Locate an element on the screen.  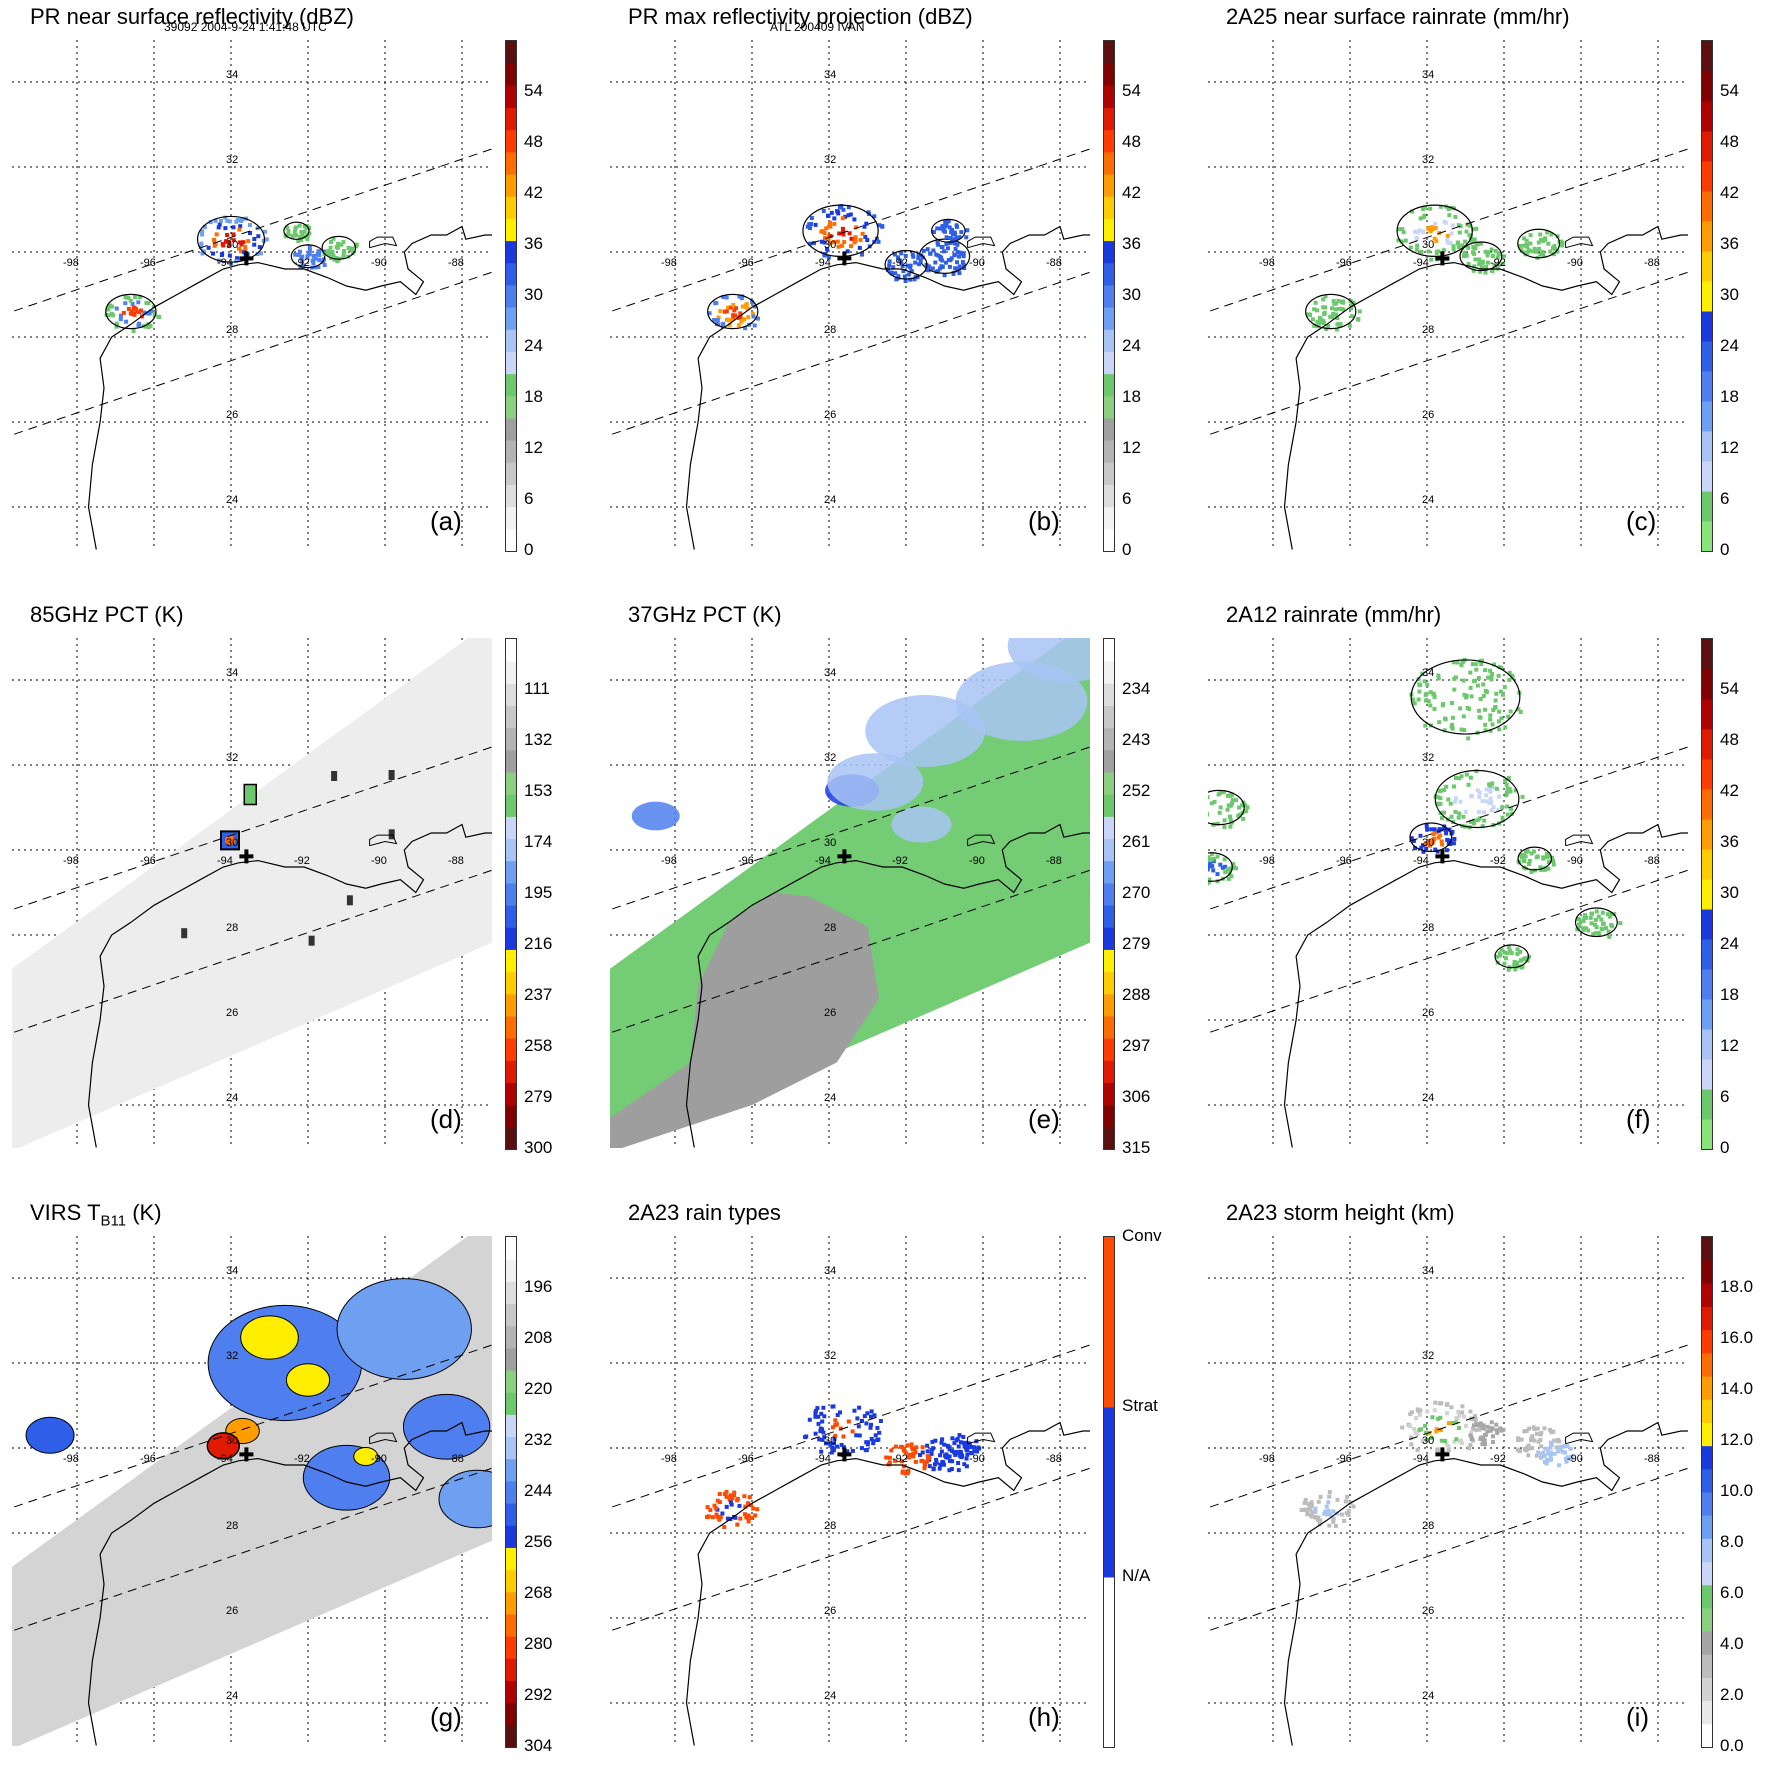
panel-letter: (d) is located at coordinates (446, 1119).